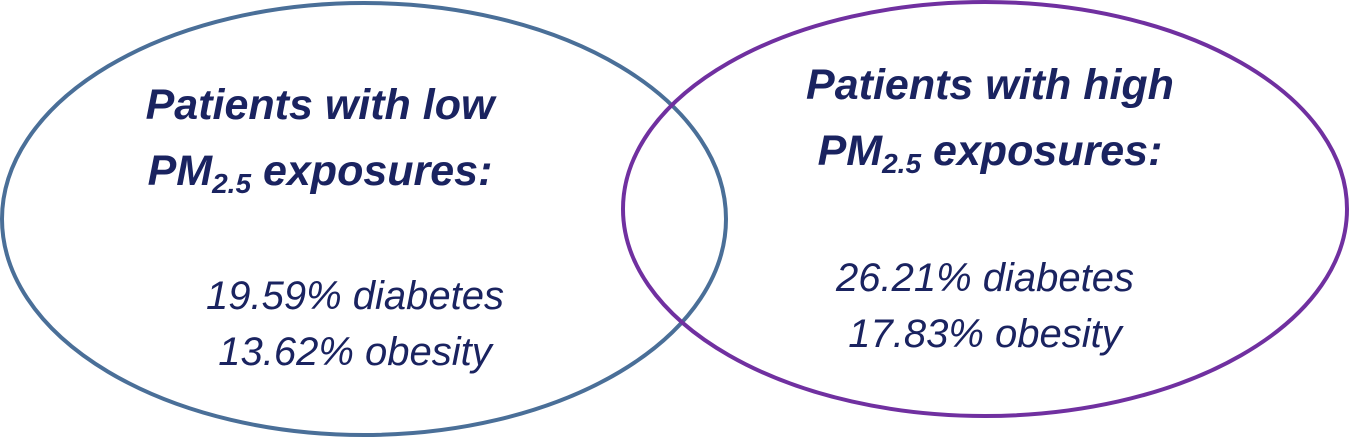 The width and height of the screenshot is (1351, 438). What do you see at coordinates (355, 324) in the screenshot?
I see `low-exposure-stats: 19.59% diabetes 13.62% obesity` at bounding box center [355, 324].